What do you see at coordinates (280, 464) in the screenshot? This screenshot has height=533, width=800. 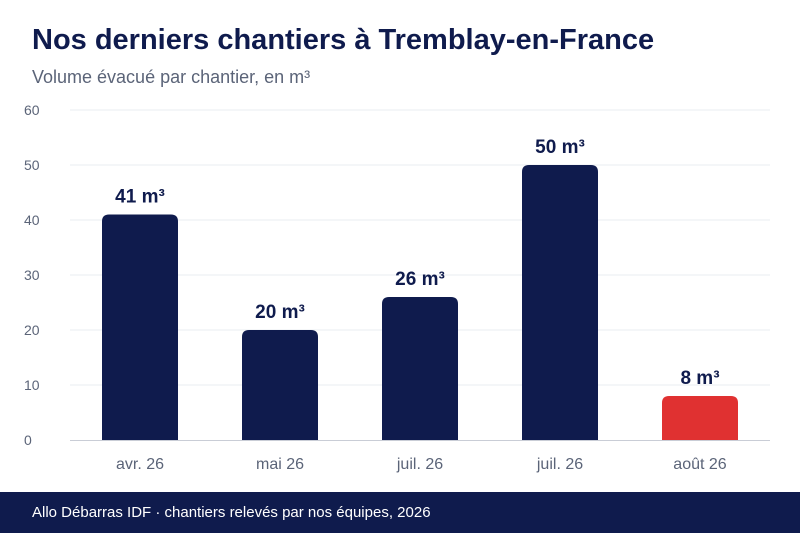 I see `x-tick-label: mai 26` at bounding box center [280, 464].